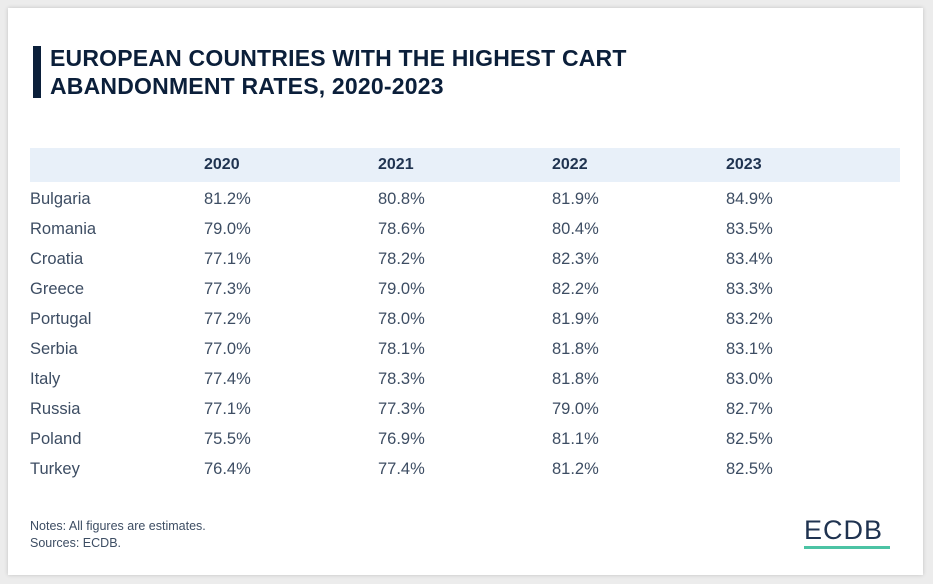 Image resolution: width=933 pixels, height=584 pixels. What do you see at coordinates (118, 526) in the screenshot?
I see `notes-text: Notes: All figures are estimates.` at bounding box center [118, 526].